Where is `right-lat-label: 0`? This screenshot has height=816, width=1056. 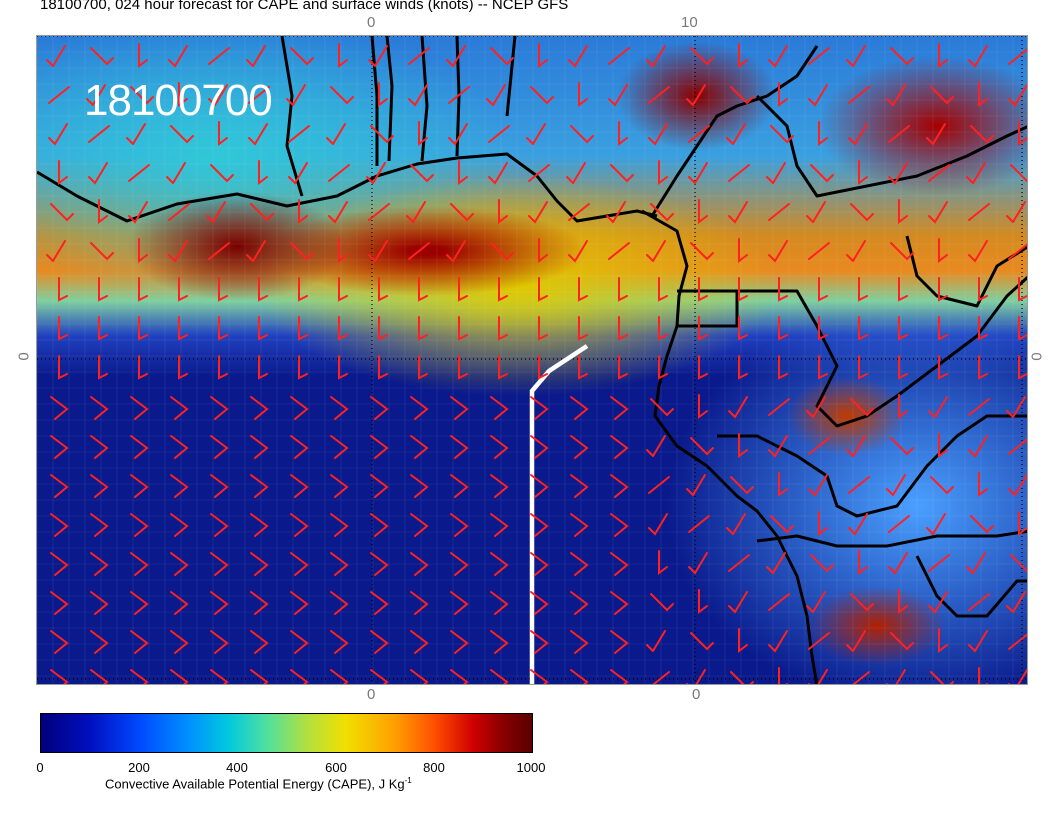 right-lat-label: 0 is located at coordinates (1036, 356).